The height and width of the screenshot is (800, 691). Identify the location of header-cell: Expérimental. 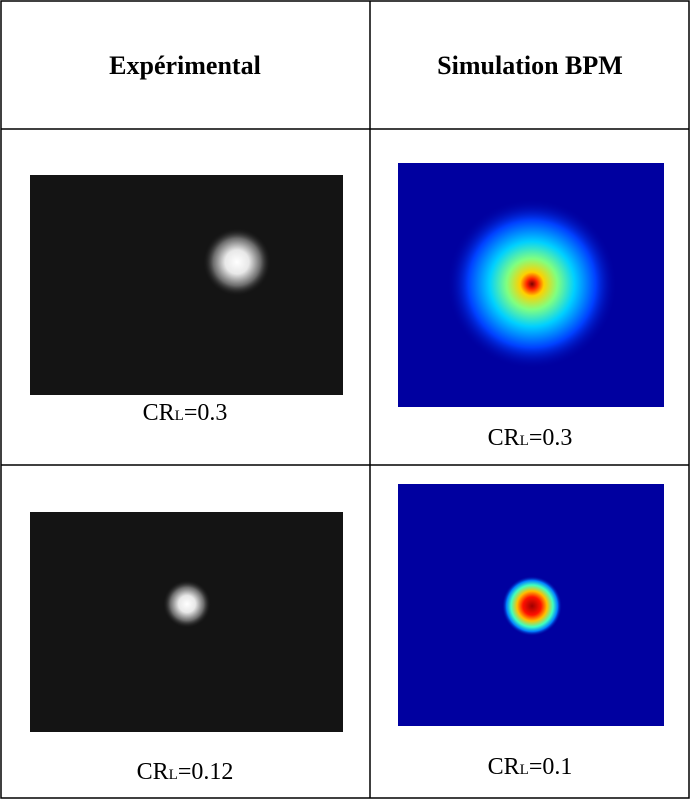
(185, 65).